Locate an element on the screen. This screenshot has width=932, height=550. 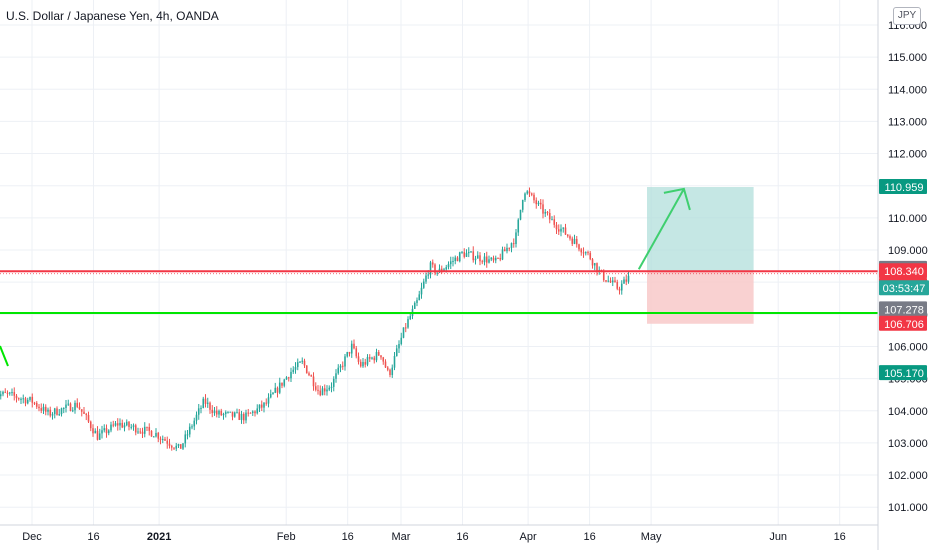
x-tick-label: 16 is located at coordinates (348, 537).